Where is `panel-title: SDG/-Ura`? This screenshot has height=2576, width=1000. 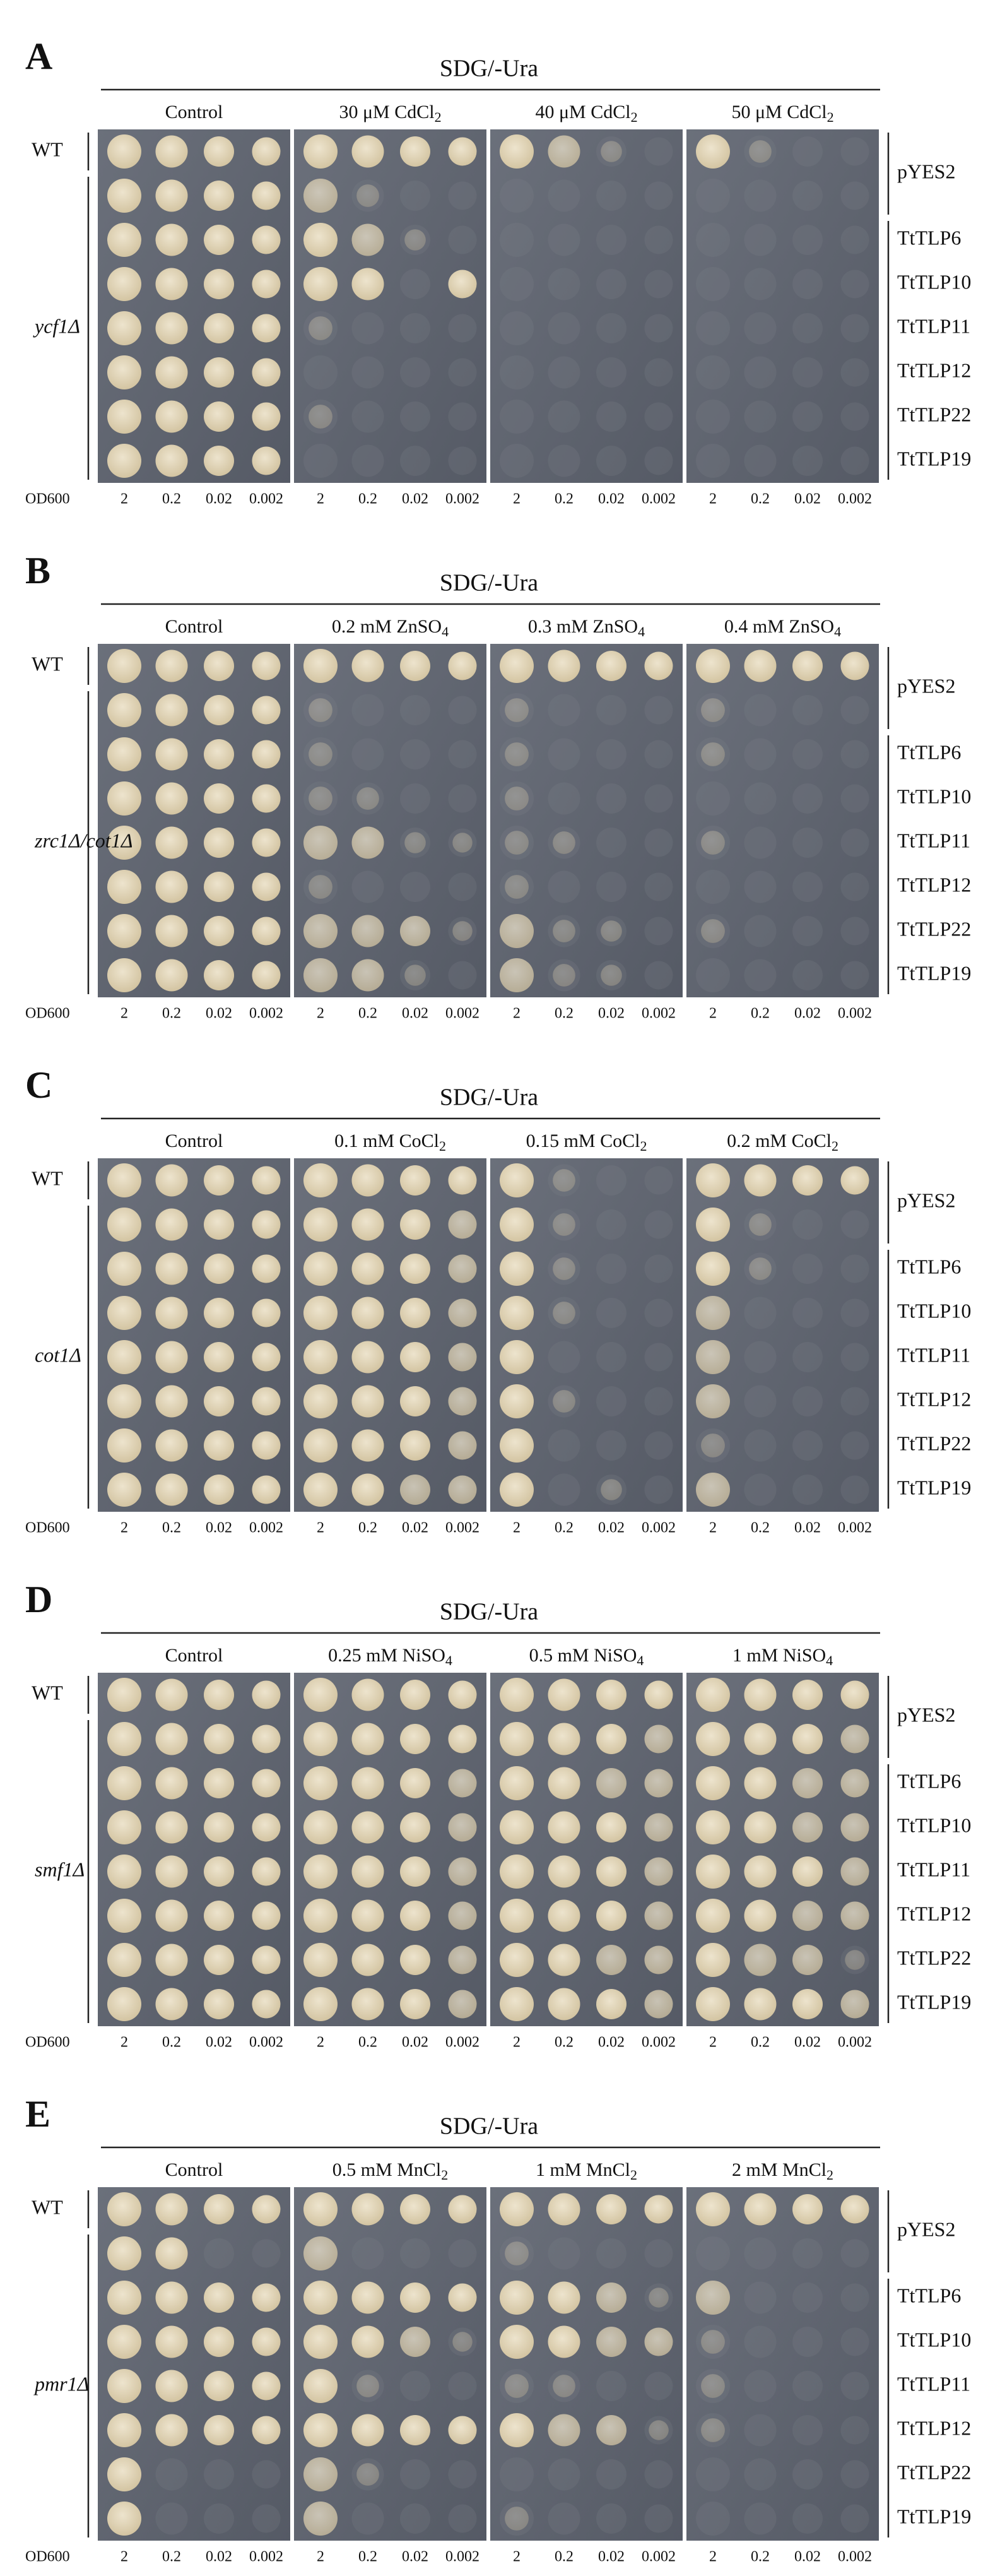
panel-title: SDG/-Ura is located at coordinates (489, 1097).